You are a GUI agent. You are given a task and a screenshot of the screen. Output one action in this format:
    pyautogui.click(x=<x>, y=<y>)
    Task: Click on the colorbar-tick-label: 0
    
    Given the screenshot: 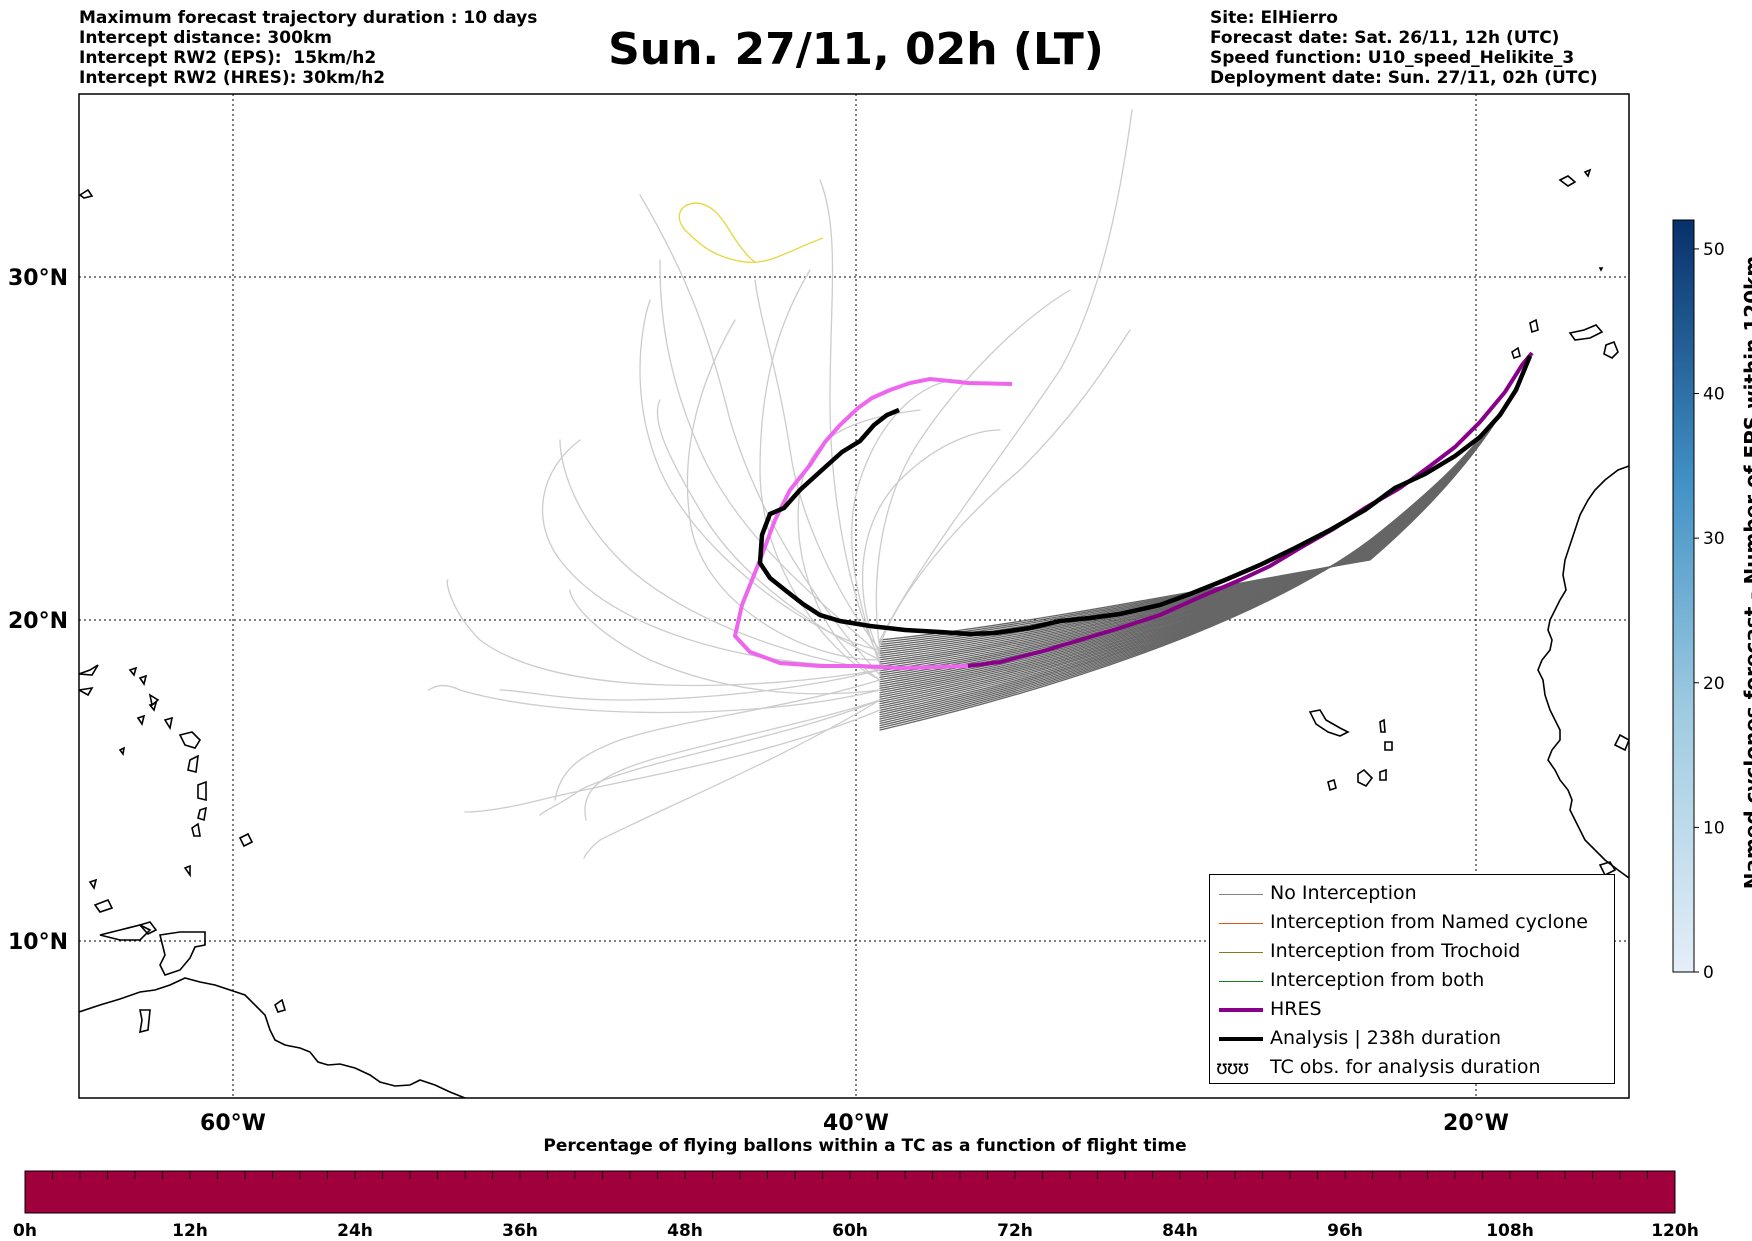 What is the action you would take?
    pyautogui.click(x=1708, y=973)
    